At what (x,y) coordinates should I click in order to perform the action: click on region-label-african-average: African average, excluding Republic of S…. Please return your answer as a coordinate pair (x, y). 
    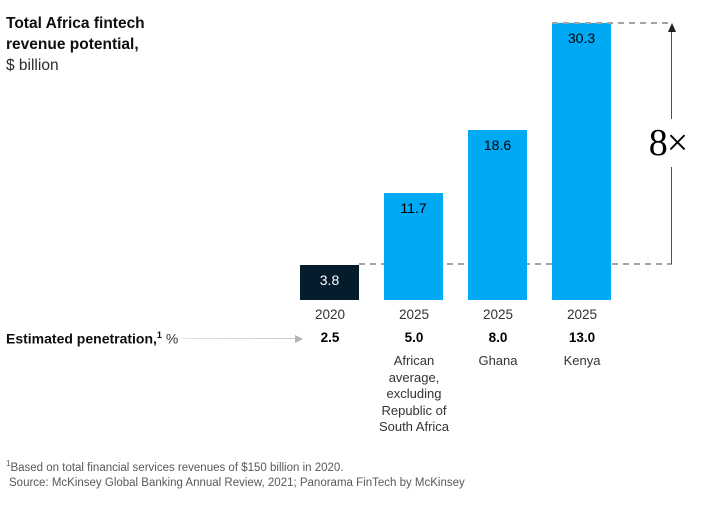
    Looking at the image, I should click on (414, 393).